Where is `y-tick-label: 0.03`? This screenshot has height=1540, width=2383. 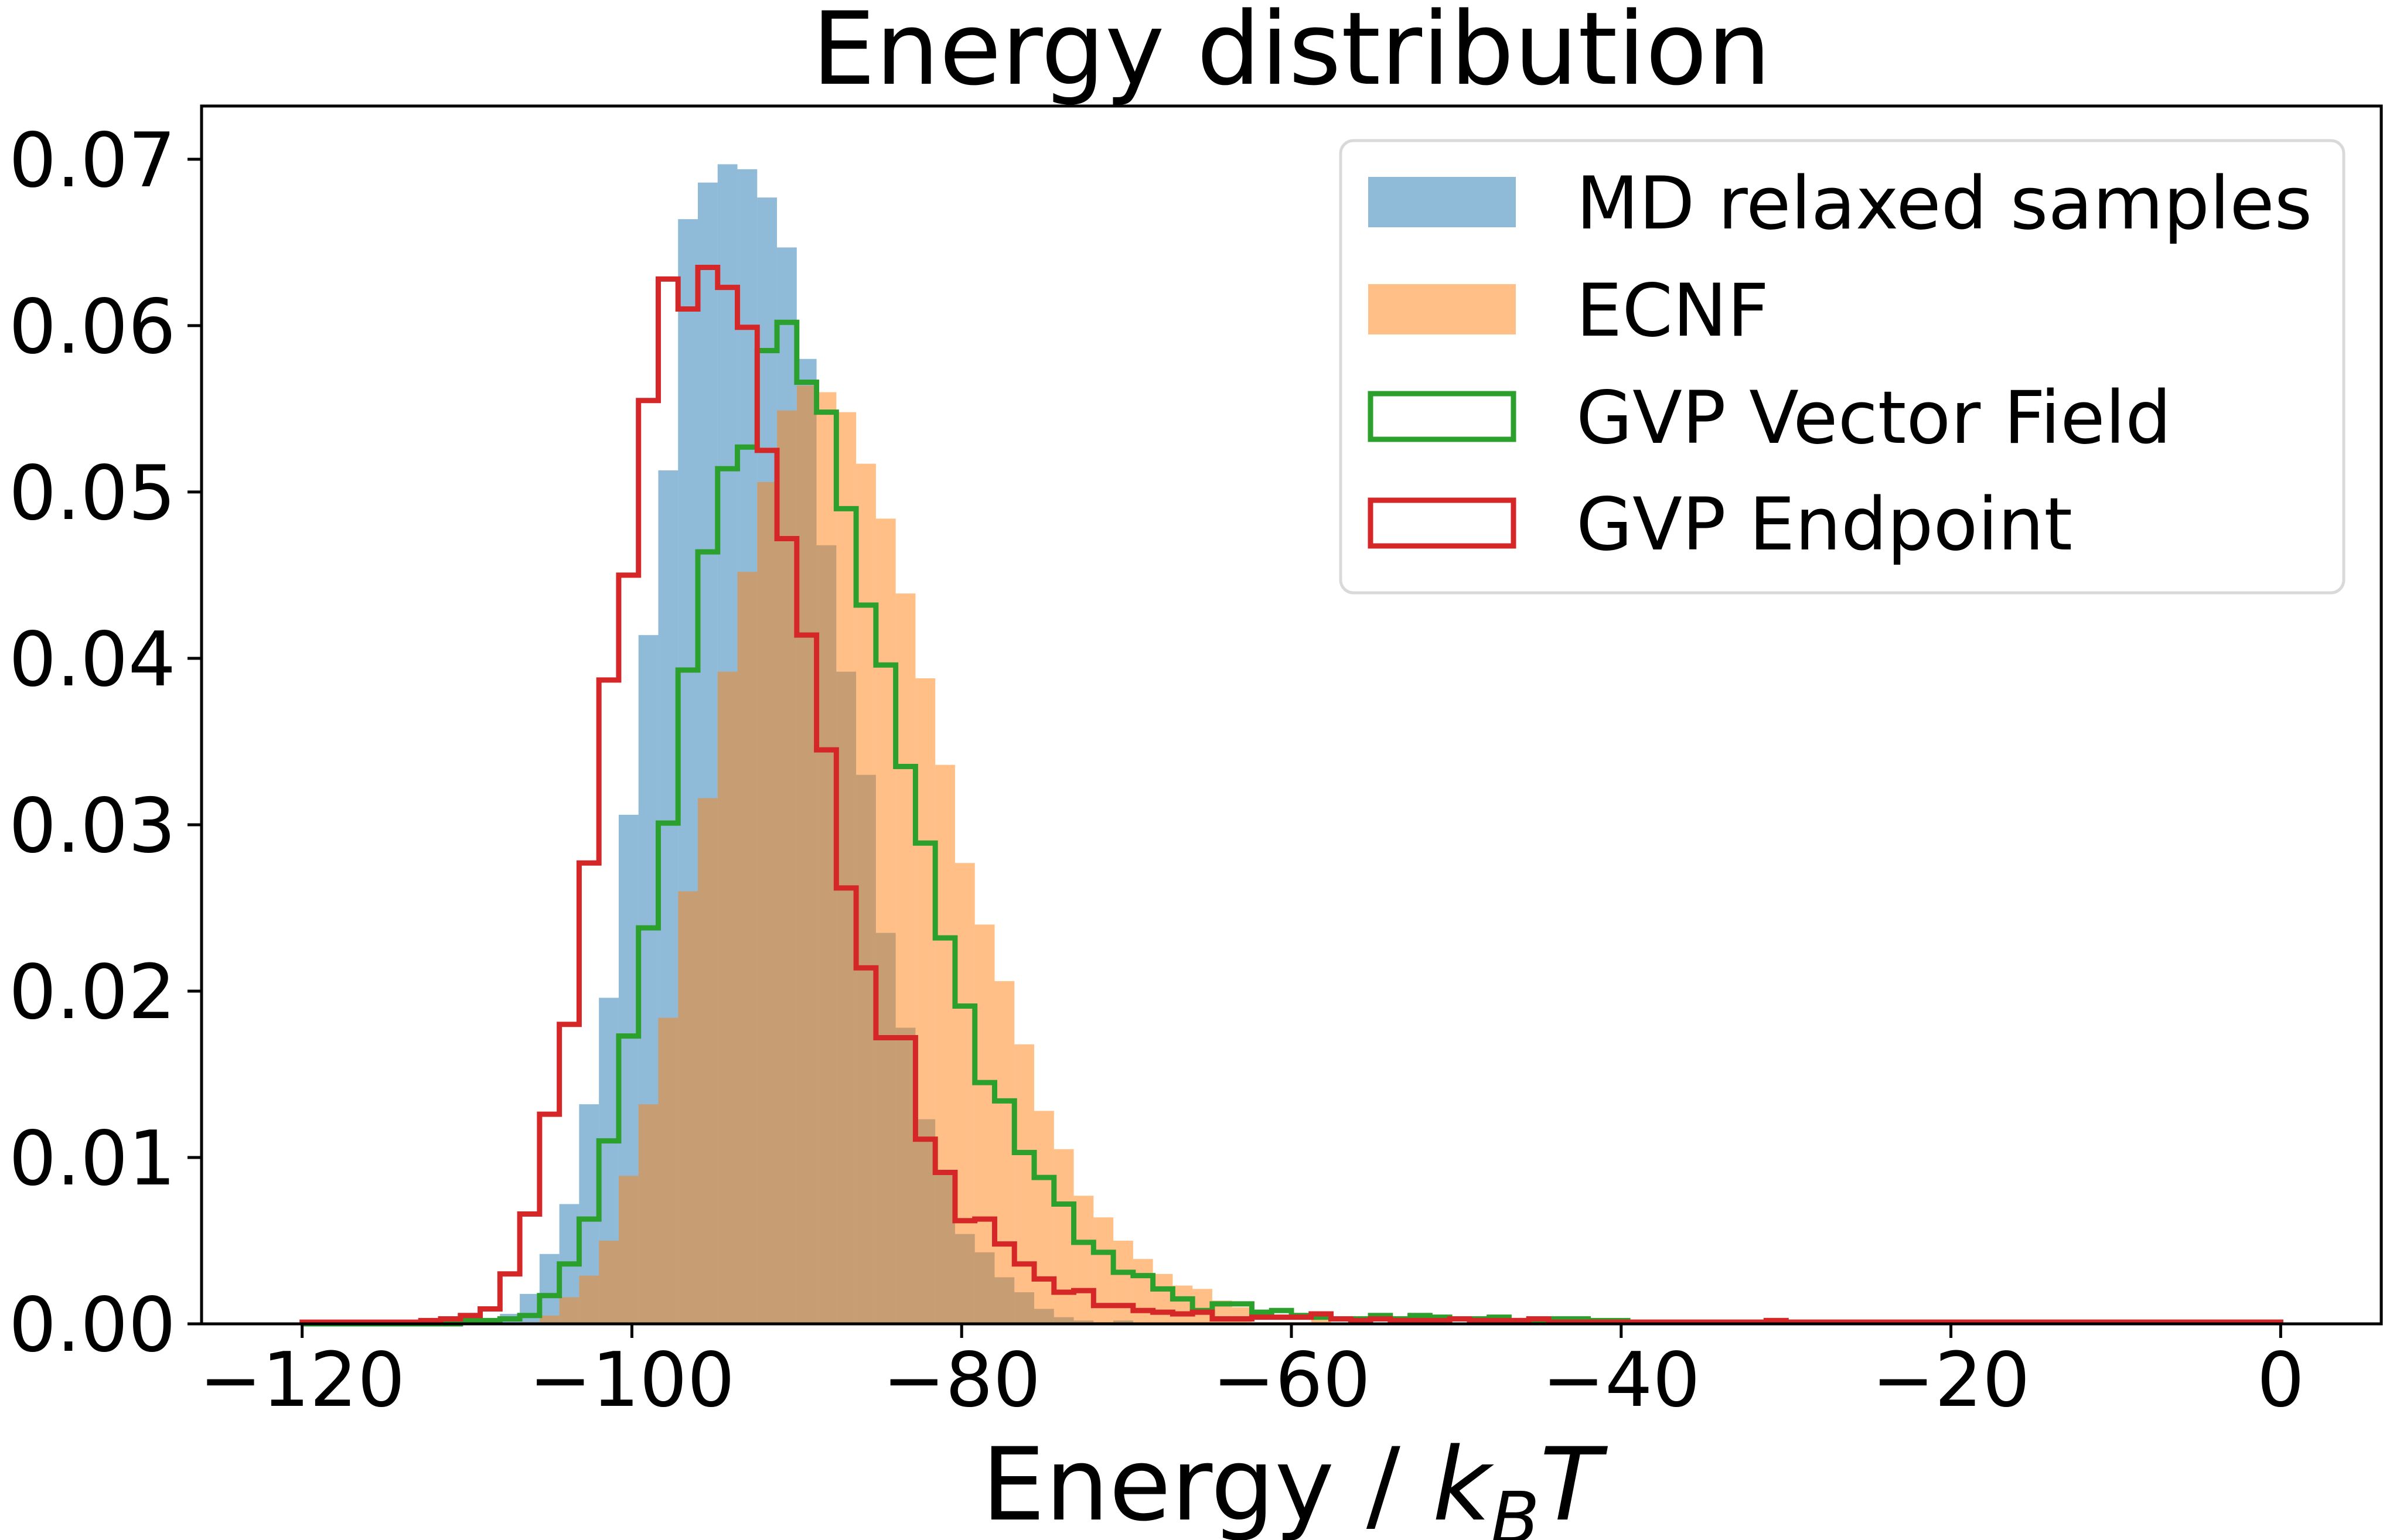
y-tick-label: 0.03 is located at coordinates (92, 826).